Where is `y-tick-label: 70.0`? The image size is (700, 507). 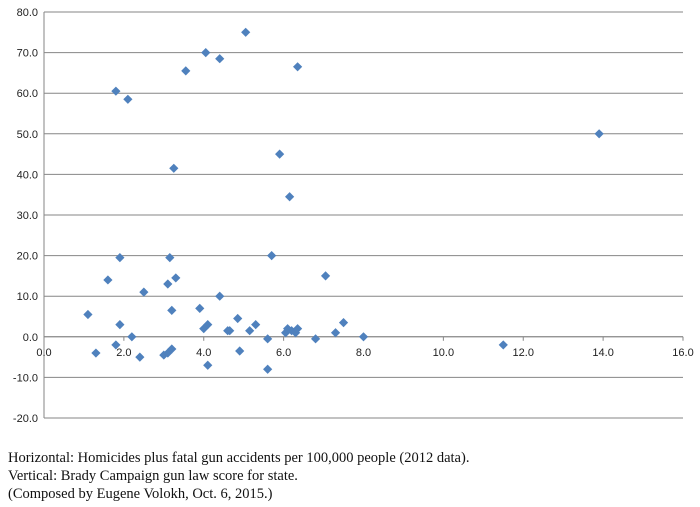
y-tick-label: 70.0 is located at coordinates (27, 54).